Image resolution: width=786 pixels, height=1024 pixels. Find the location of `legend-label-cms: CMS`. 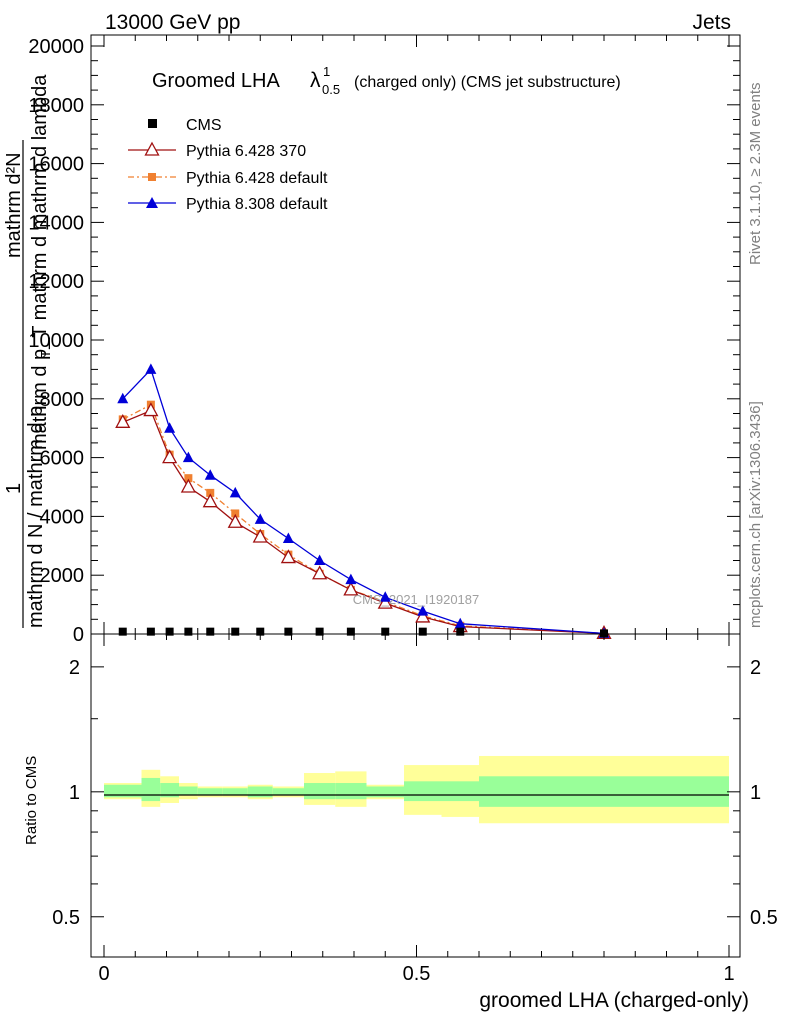

legend-label-cms: CMS is located at coordinates (204, 125).